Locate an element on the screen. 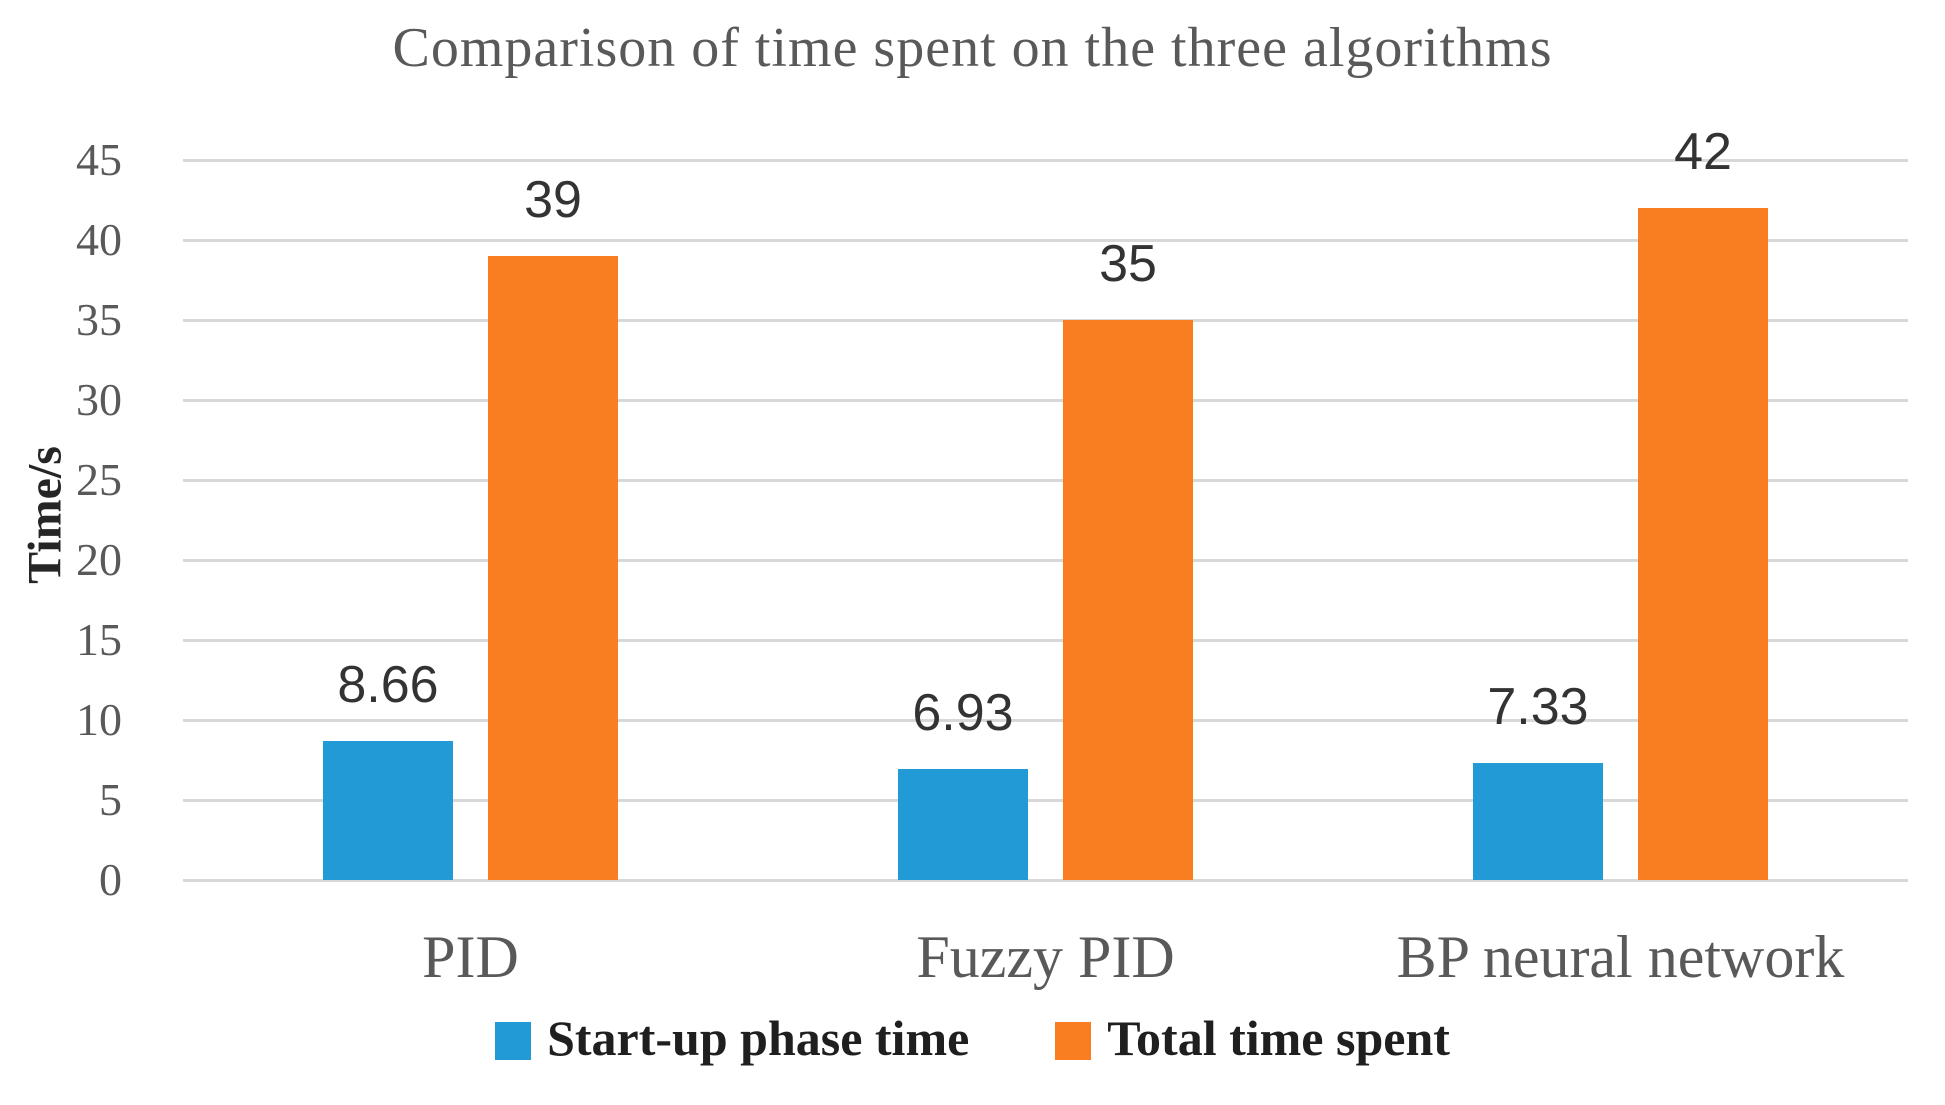 The height and width of the screenshot is (1105, 1945). x-category-label: PID is located at coordinates (470, 957).